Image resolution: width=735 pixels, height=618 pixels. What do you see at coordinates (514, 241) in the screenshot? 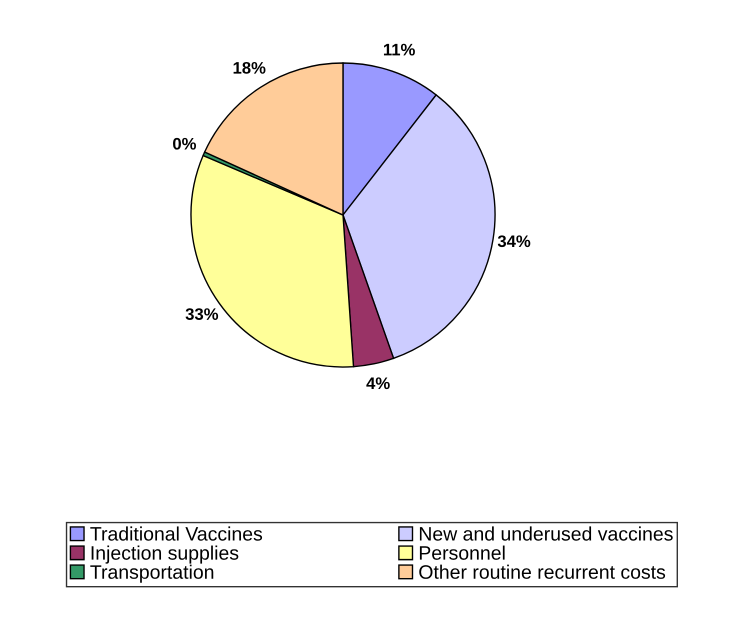
I see `data-label: 34%` at bounding box center [514, 241].